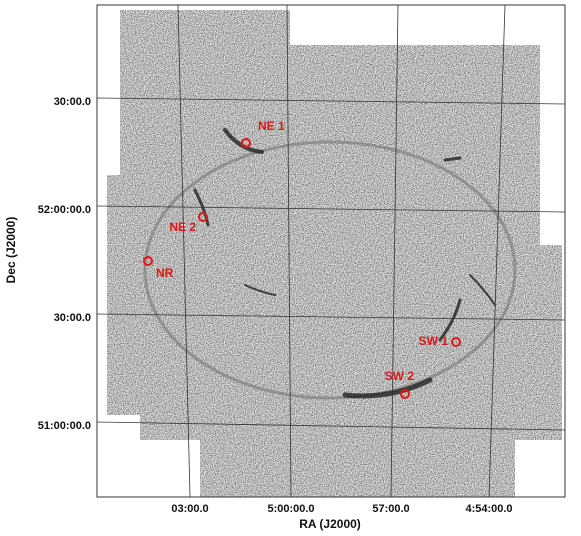 This screenshot has height=536, width=581. What do you see at coordinates (488, 509) in the screenshot?
I see `x-tick-label: 4:54:00.0` at bounding box center [488, 509].